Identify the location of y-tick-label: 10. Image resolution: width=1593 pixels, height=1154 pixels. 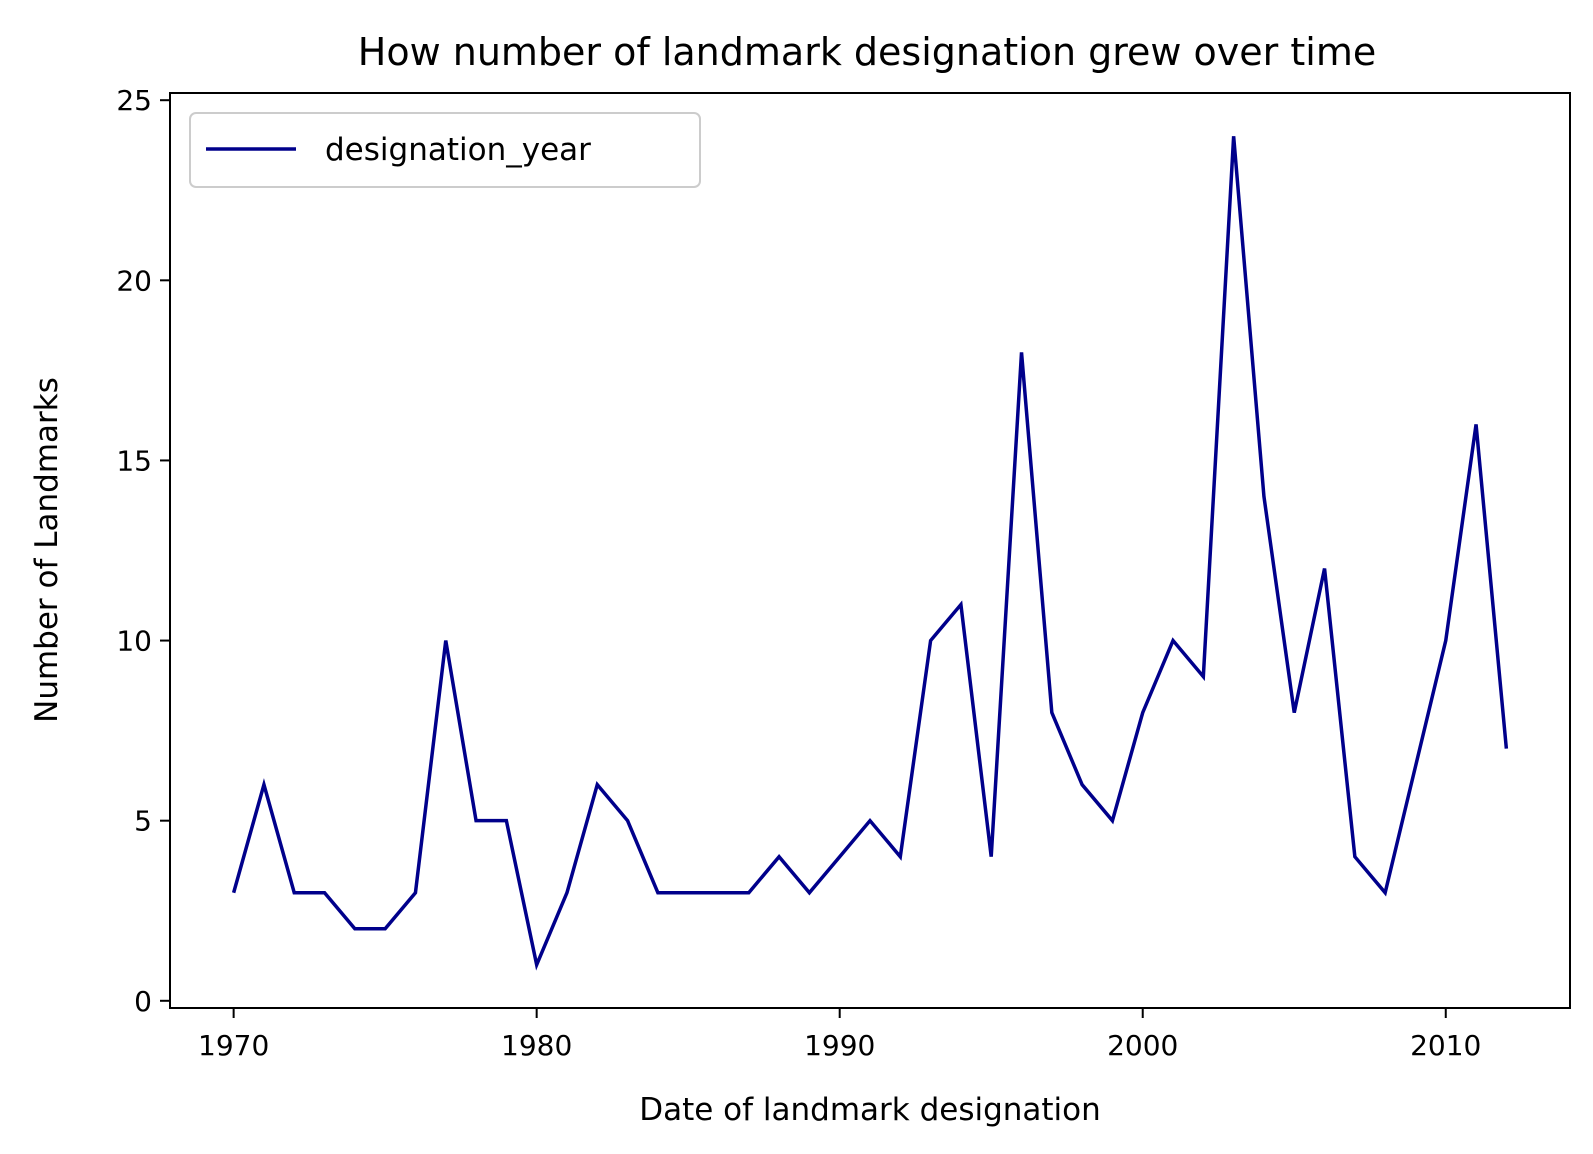
(134, 641).